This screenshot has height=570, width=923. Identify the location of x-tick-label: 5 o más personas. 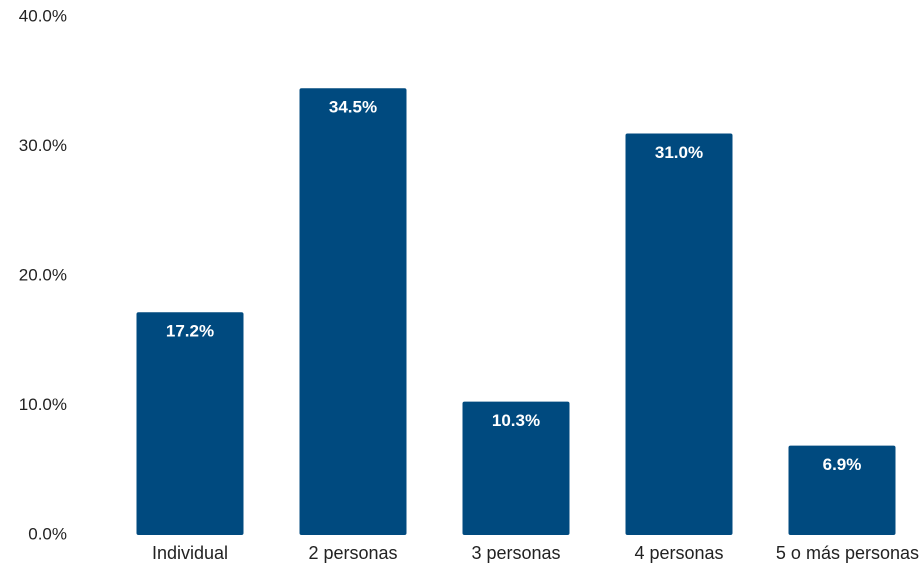
(847, 553).